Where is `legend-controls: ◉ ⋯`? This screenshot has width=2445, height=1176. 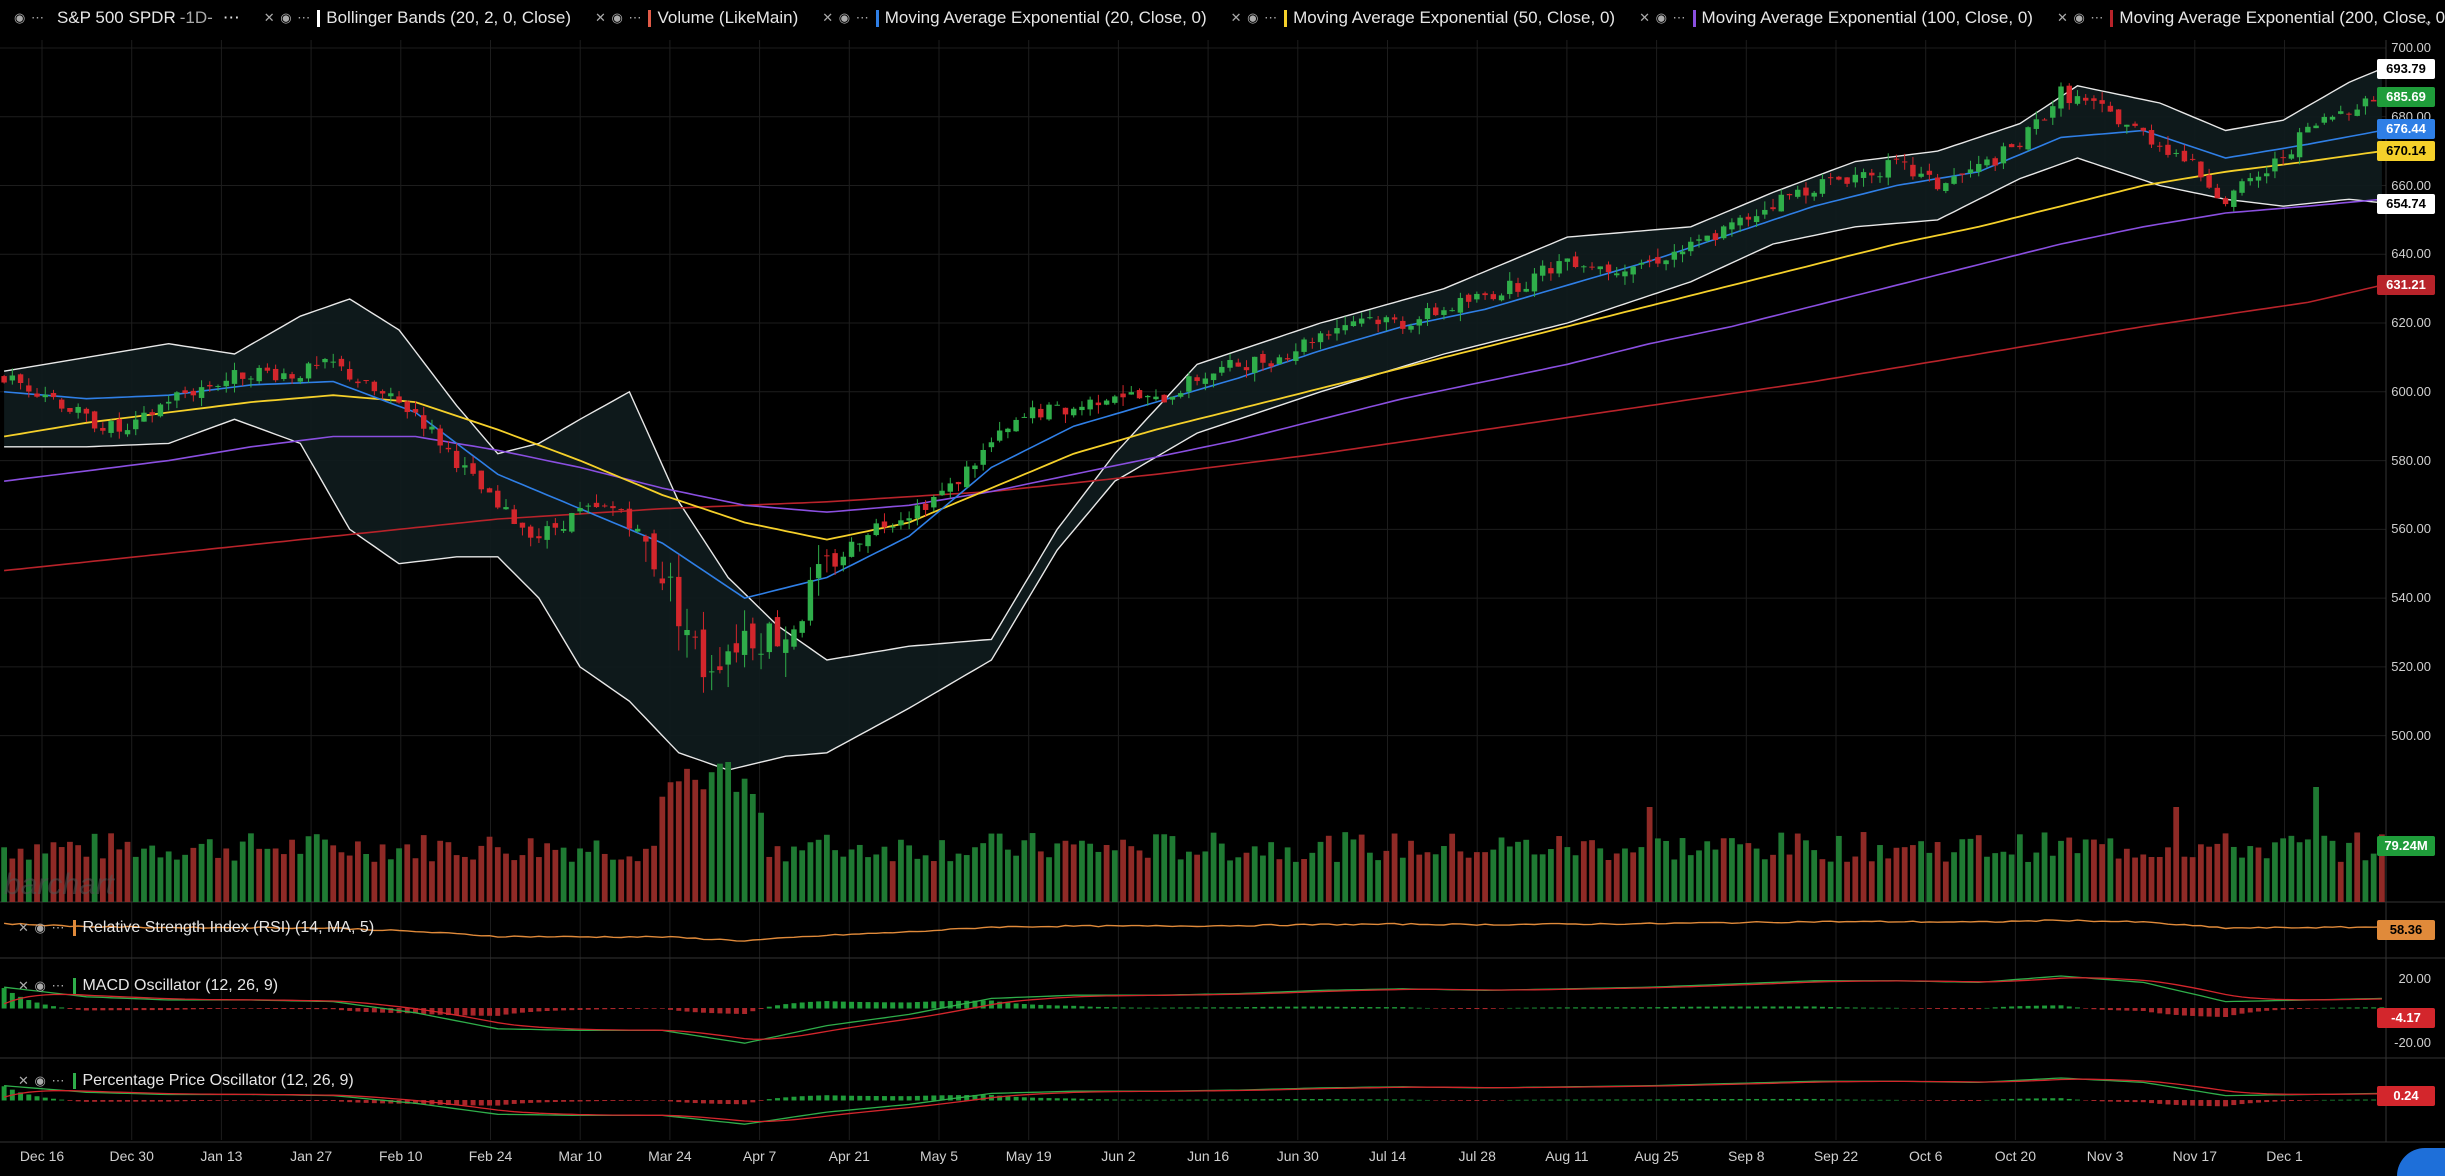
legend-controls: ◉ ⋯ is located at coordinates (29, 17).